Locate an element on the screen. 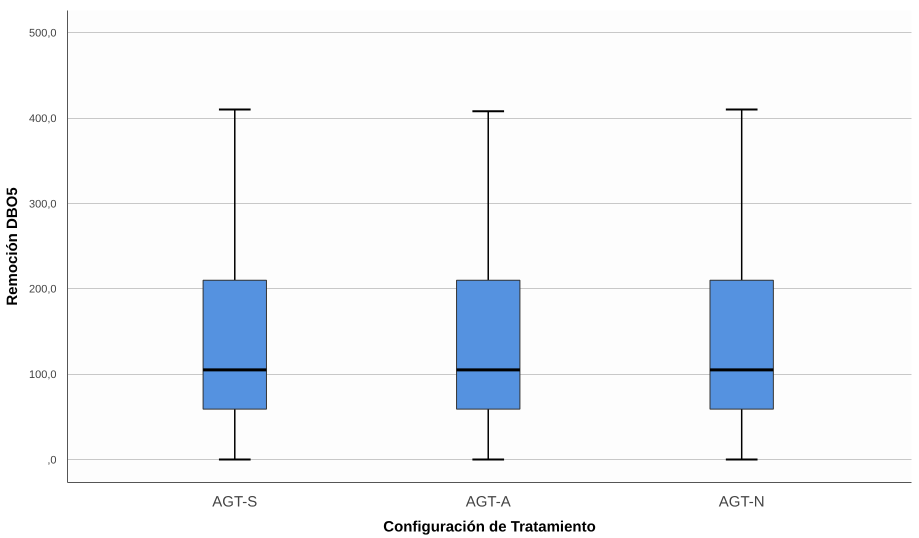  y-tick-label: 200,0 is located at coordinates (42, 290).